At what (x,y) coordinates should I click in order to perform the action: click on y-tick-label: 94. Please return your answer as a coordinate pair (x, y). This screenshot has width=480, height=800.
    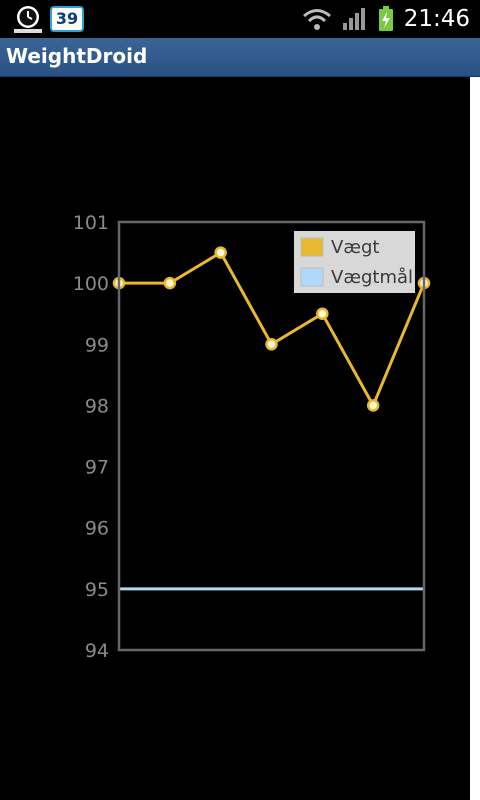
    Looking at the image, I should click on (97, 651).